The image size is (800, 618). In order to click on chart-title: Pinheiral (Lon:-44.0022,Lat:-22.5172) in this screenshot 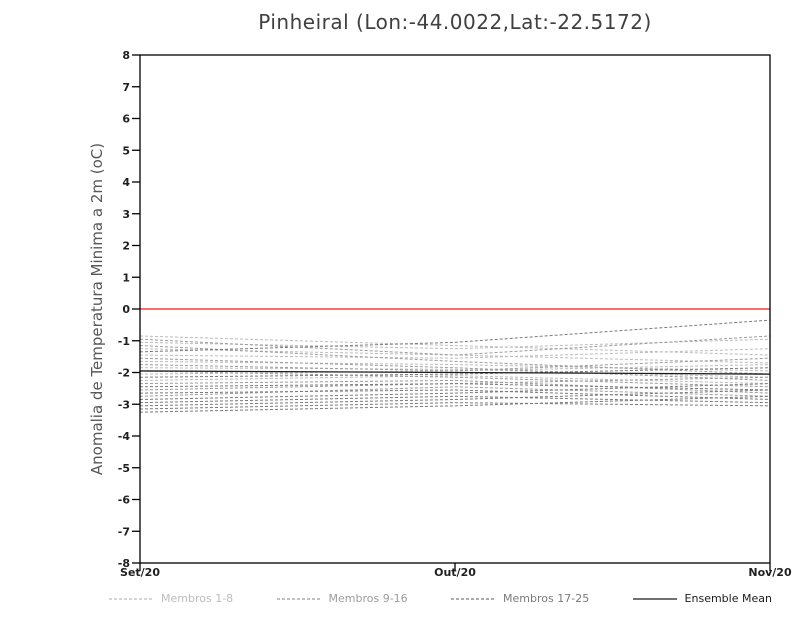, I will do `click(455, 22)`.